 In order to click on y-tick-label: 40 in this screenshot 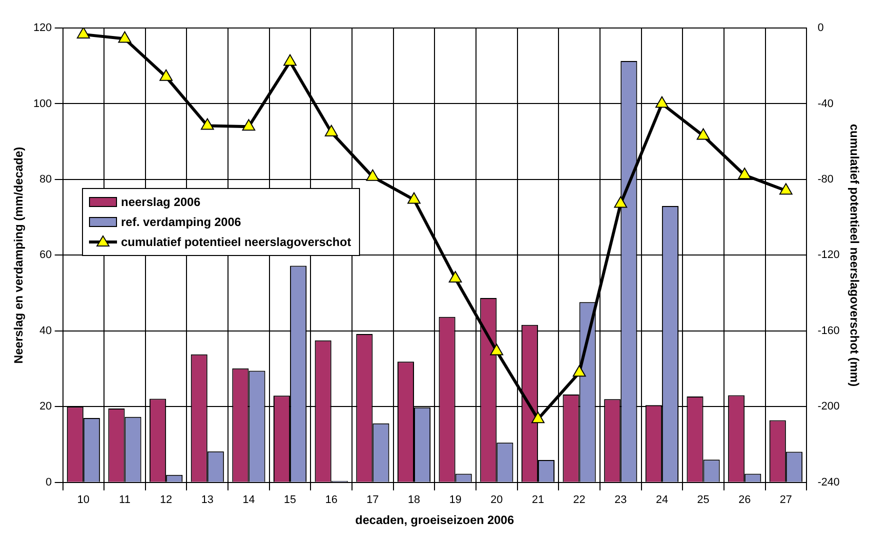, I will do `click(46, 330)`.